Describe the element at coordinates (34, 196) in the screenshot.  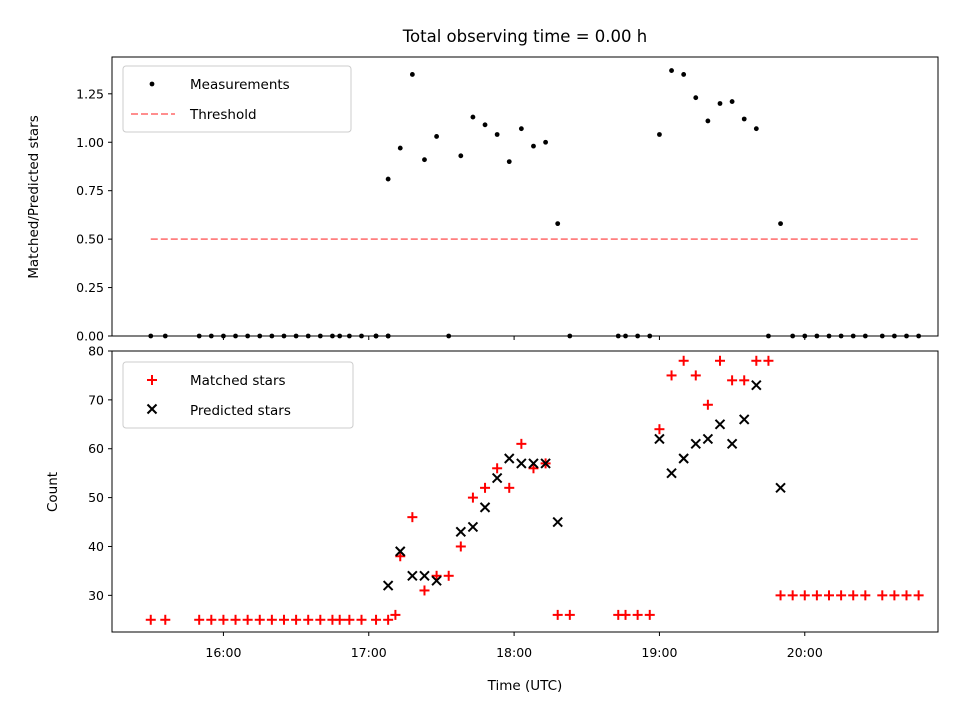
I see `top-y-axis-label: Matched/Predicted stars` at that location.